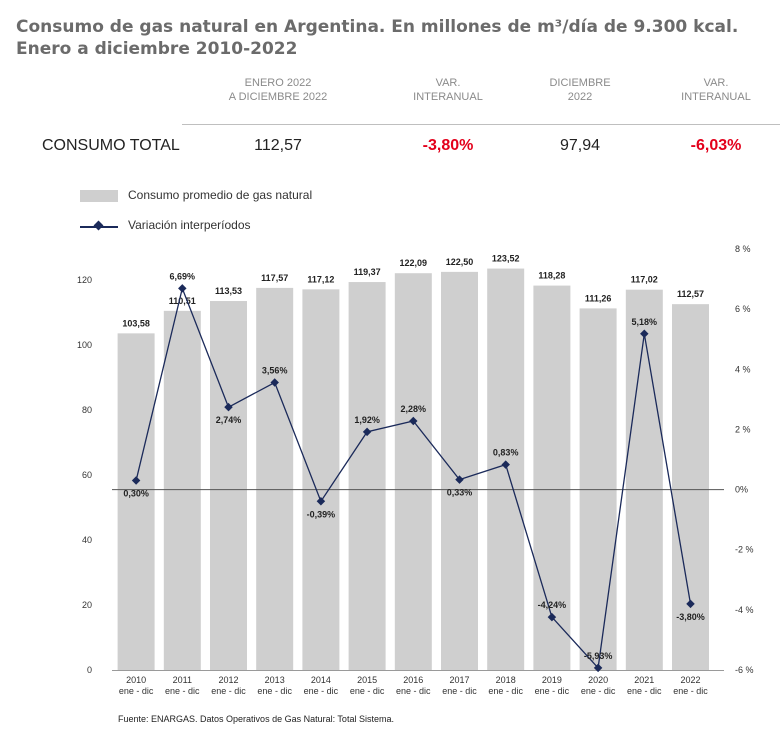 This screenshot has width=780, height=747. Describe the element at coordinates (87, 540) in the screenshot. I see `y-left-tick-label: 40` at that location.